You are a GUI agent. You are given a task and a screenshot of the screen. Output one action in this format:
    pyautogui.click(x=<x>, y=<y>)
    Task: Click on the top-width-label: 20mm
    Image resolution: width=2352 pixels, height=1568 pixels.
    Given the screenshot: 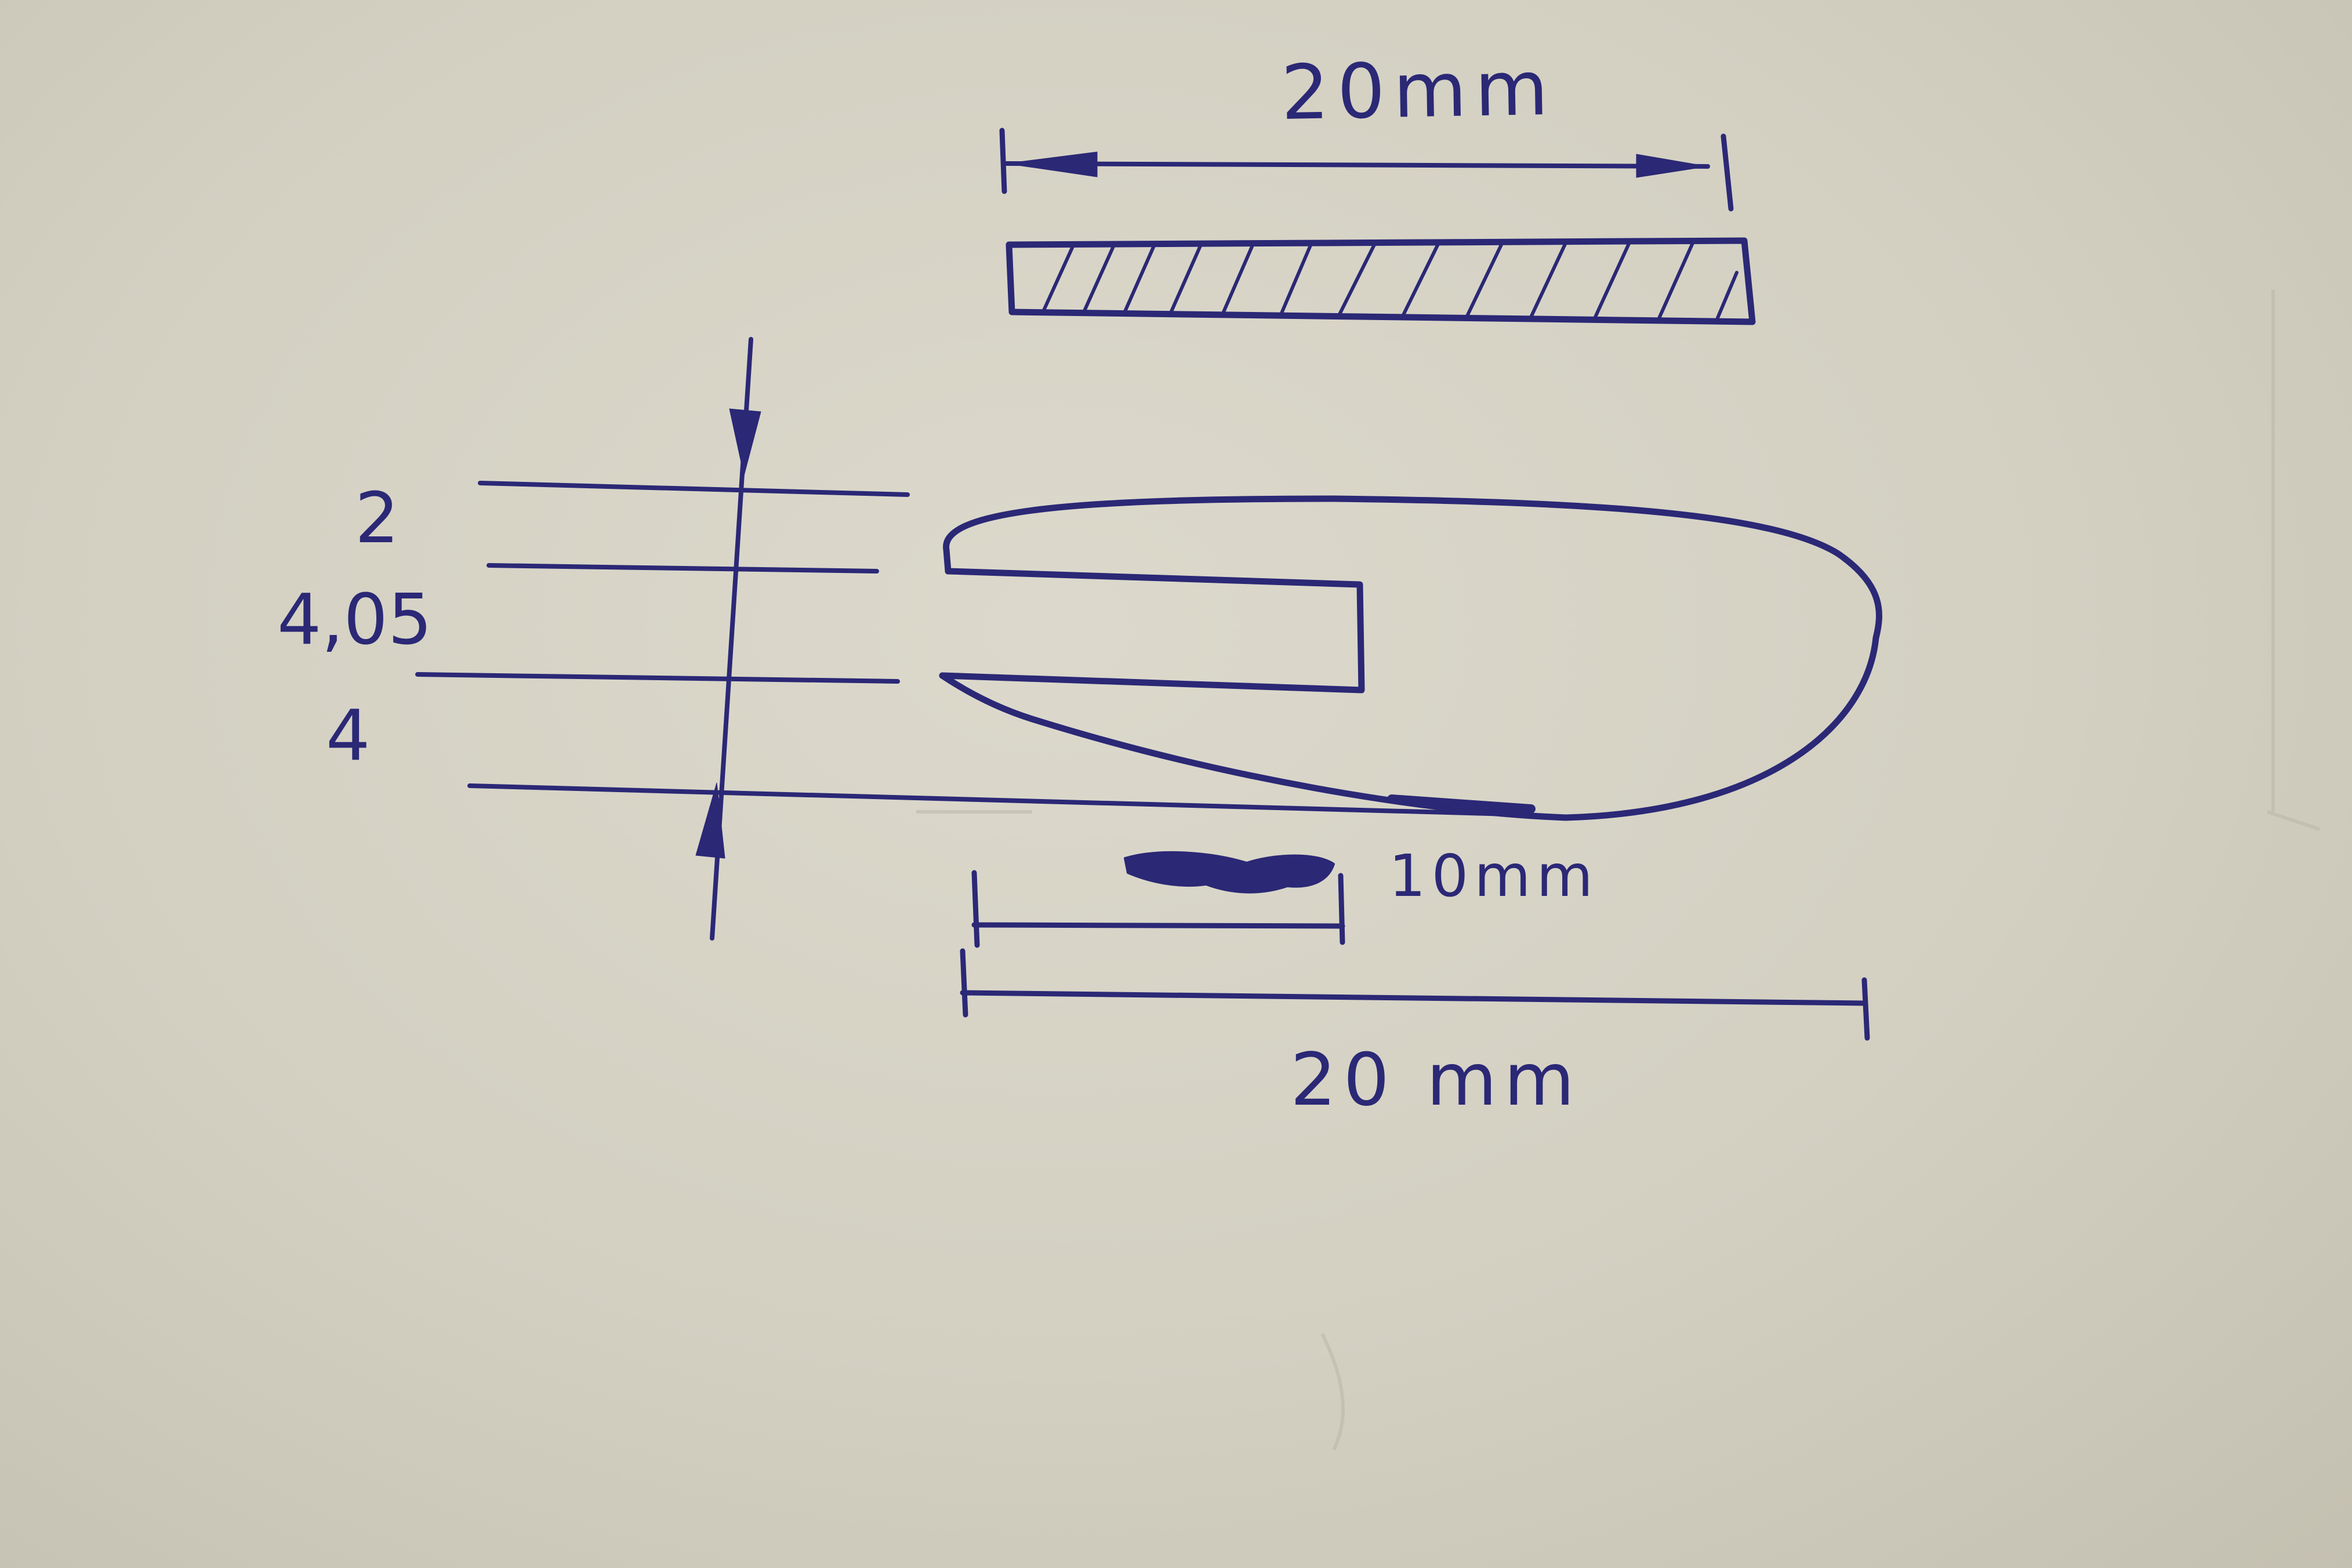 What is the action you would take?
    pyautogui.click(x=1418, y=90)
    